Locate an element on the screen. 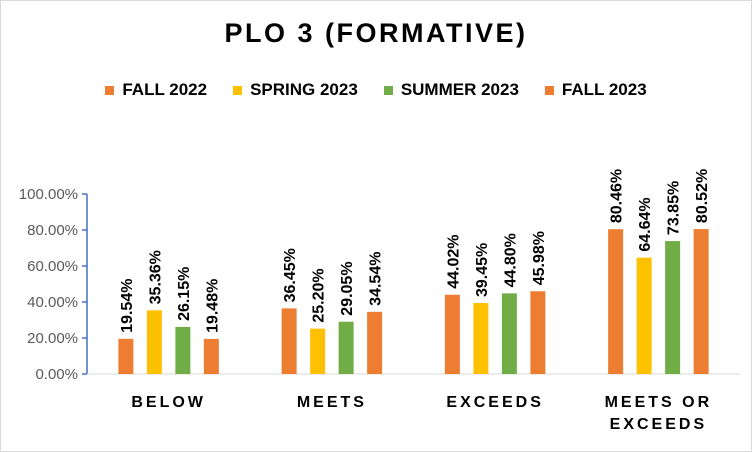 The height and width of the screenshot is (452, 752). y-tick-label: 100.00% is located at coordinates (48, 194).